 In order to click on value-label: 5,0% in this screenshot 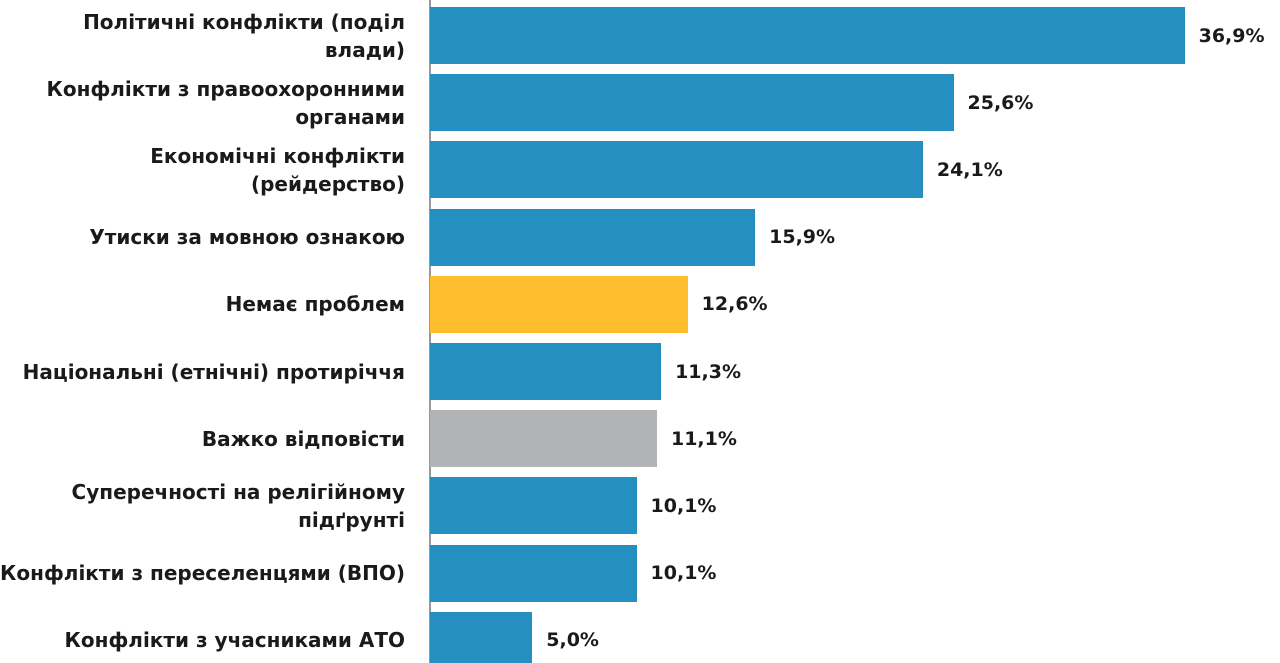, I will do `click(572, 640)`.